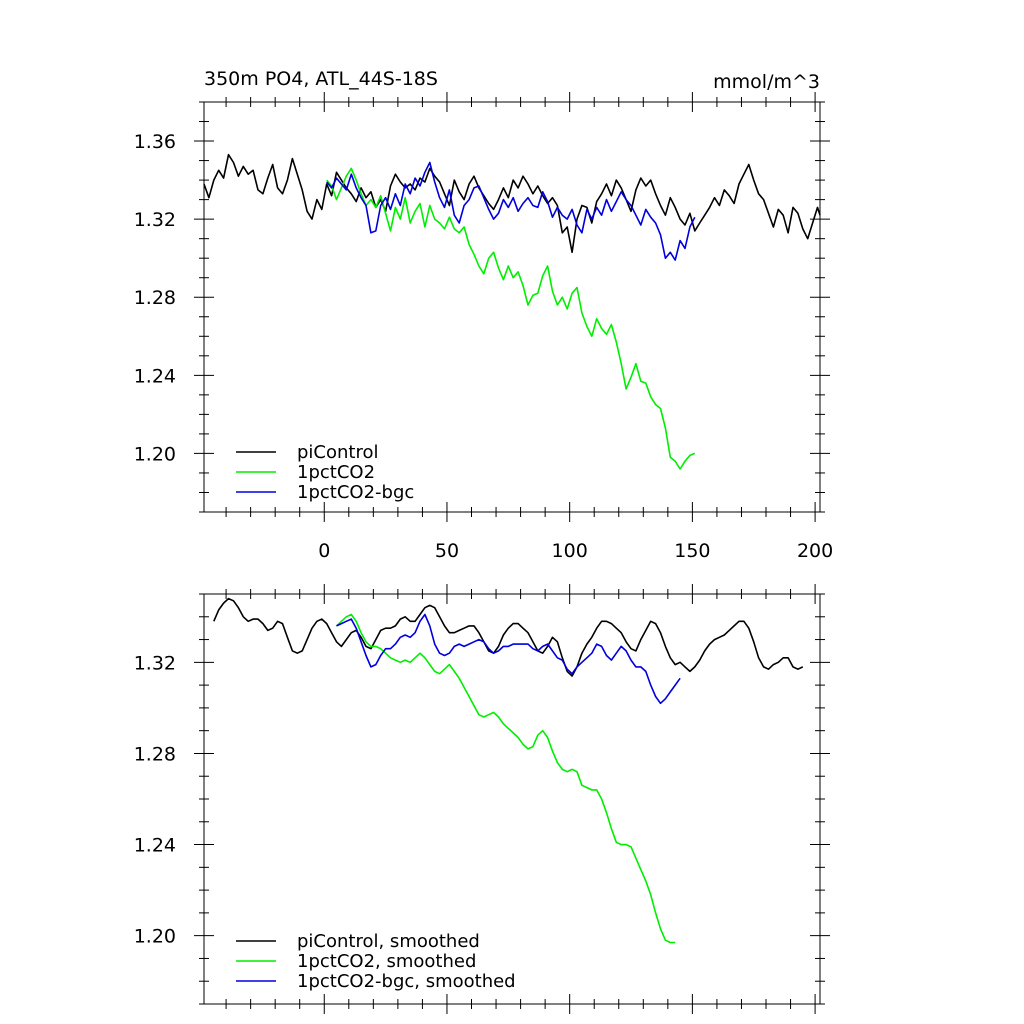 The height and width of the screenshot is (1024, 1024). Describe the element at coordinates (815, 551) in the screenshot. I see `x-tick-label: 200` at that location.